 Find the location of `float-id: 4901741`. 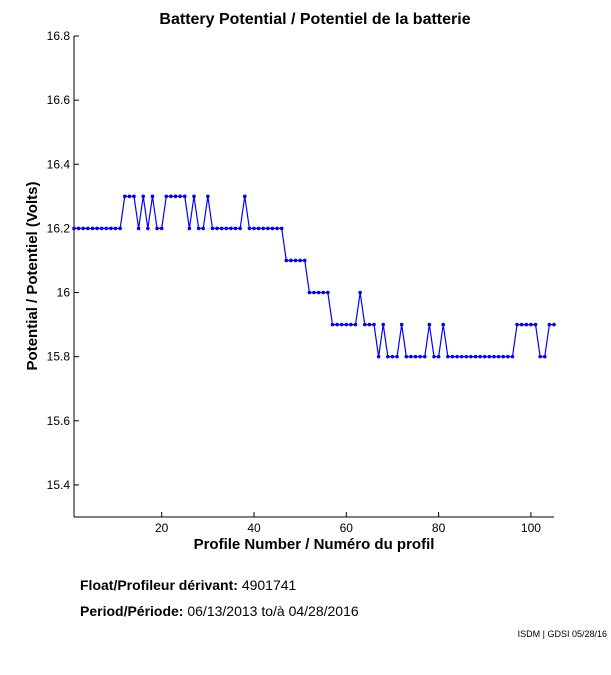

float-id: 4901741 is located at coordinates (269, 585).